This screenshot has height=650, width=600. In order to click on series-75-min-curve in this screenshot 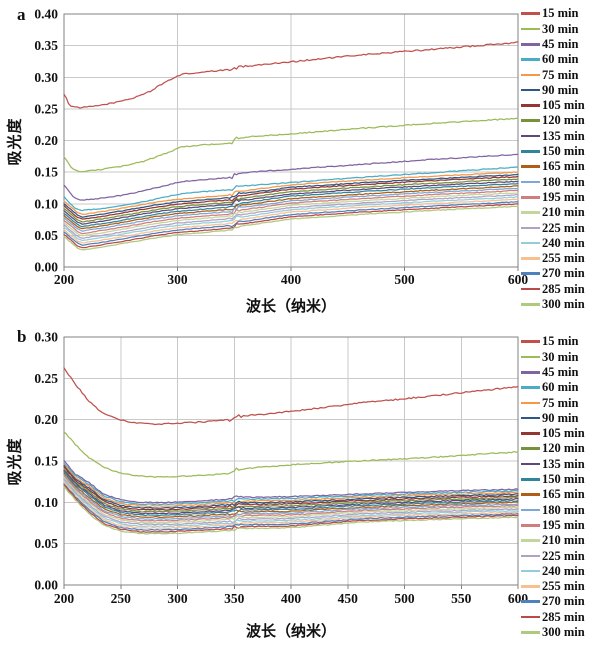, I will do `click(291, 193)`.